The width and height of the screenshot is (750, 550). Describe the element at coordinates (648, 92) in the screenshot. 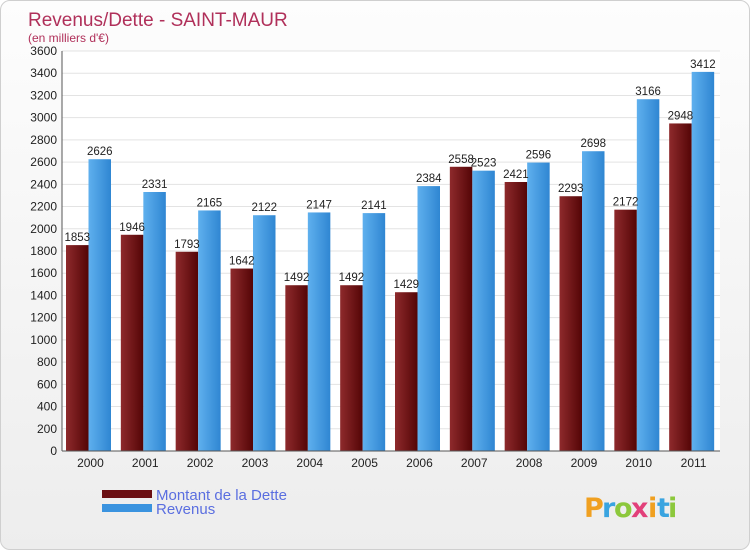

I see `data-label-revenue: 3166` at that location.